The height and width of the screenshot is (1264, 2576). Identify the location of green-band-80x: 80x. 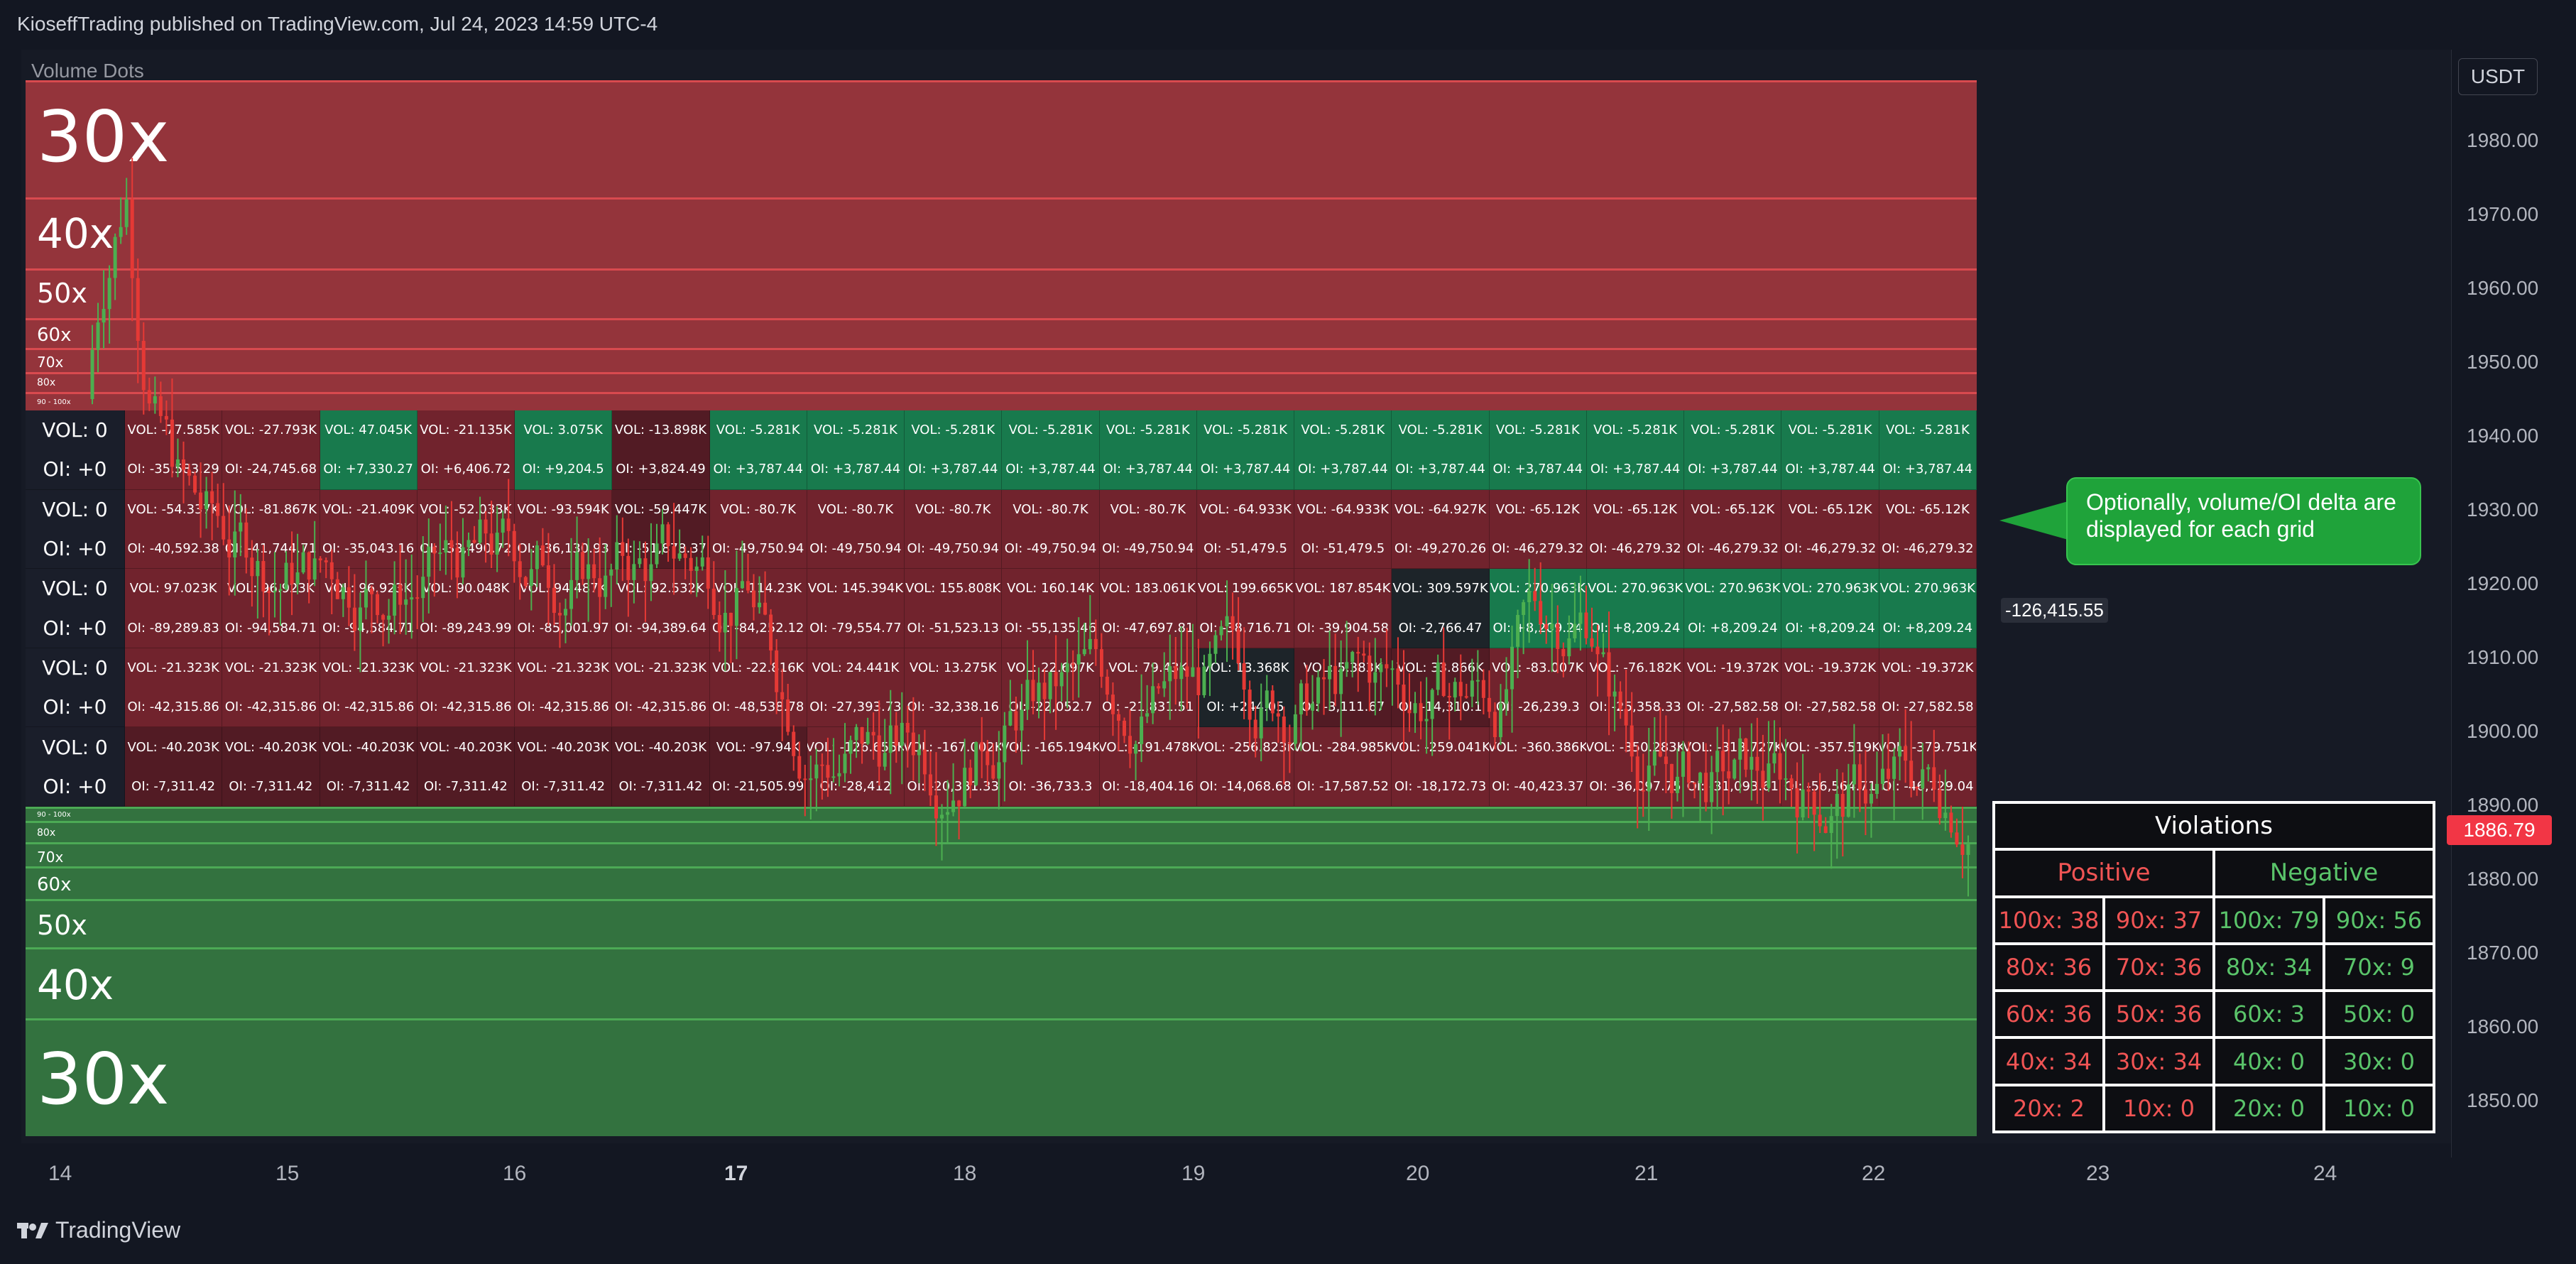
(1001, 831).